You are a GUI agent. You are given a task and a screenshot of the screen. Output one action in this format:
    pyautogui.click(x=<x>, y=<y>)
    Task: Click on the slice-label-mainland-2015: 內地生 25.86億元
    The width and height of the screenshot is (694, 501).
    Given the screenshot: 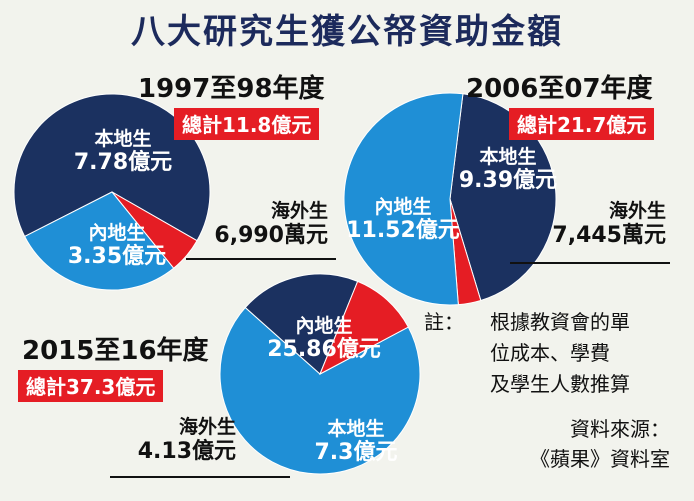 What is the action you would take?
    pyautogui.click(x=324, y=339)
    